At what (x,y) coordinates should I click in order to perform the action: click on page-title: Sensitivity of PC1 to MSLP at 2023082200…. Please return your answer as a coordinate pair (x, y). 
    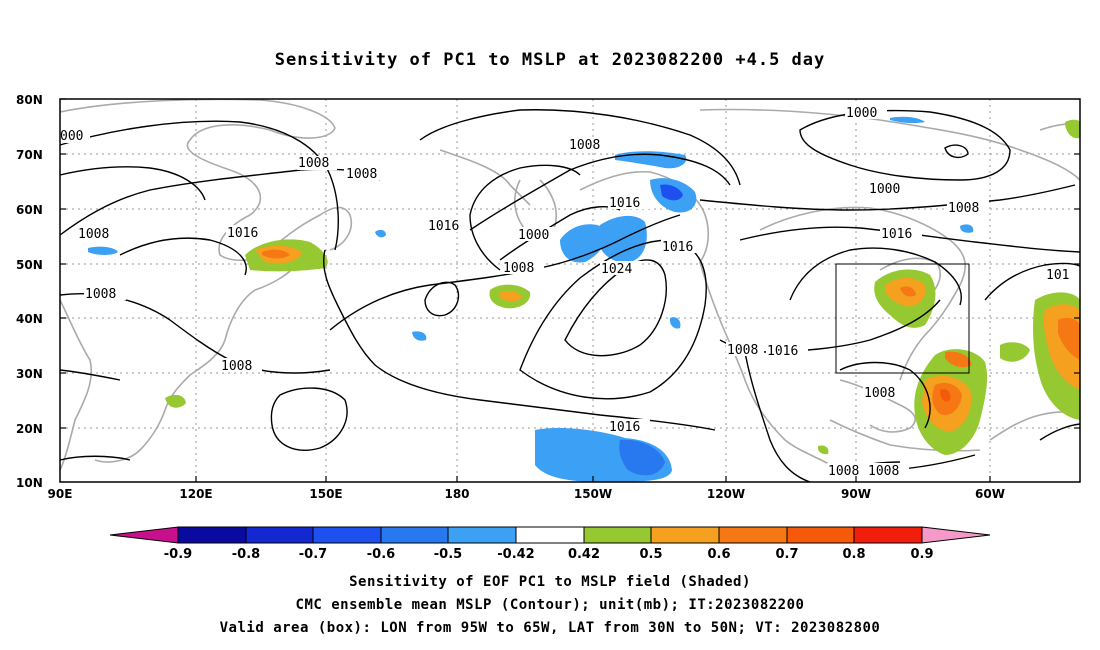
    Looking at the image, I should click on (550, 60).